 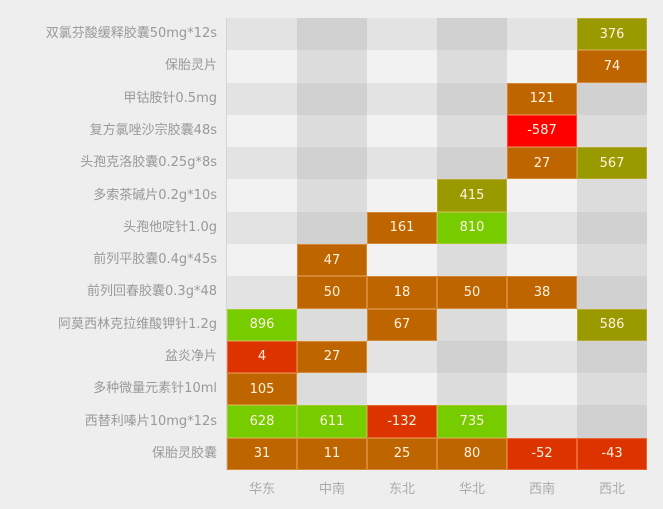 I want to click on y-axis-label: 甲钴胺针0.5mg, so click(x=170, y=98).